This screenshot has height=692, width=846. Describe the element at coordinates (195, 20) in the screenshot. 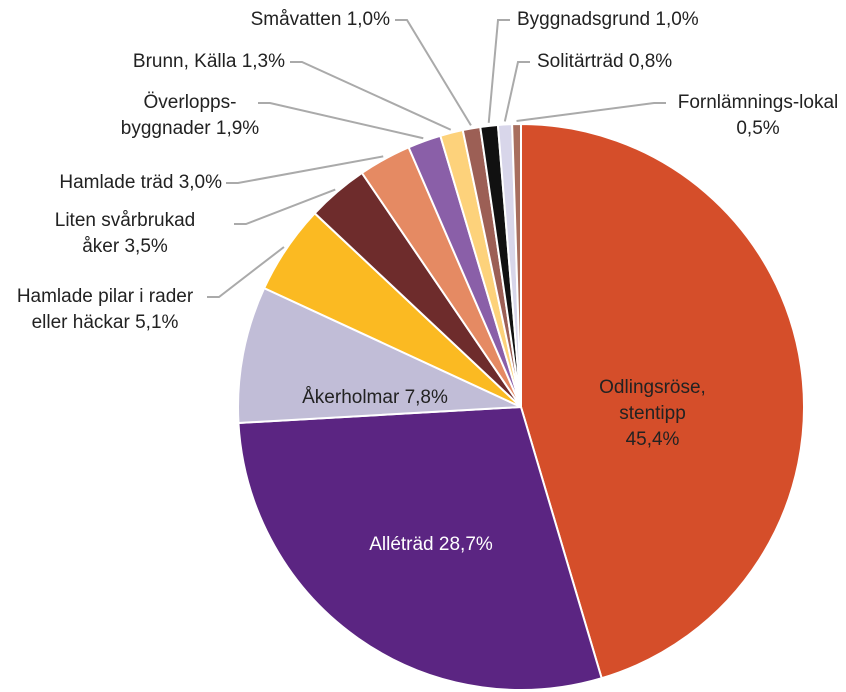

I see `slice-label: Småvatten 1,0%` at that location.